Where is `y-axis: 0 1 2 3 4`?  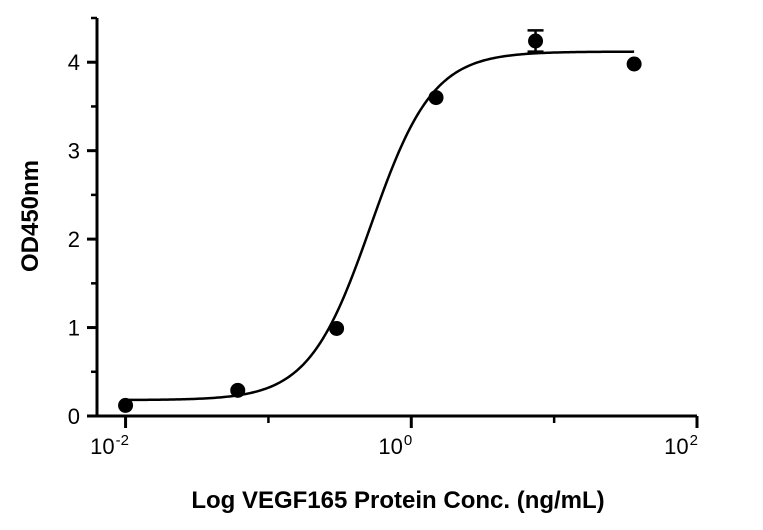 y-axis: 0 1 2 3 4 is located at coordinates (83, 222).